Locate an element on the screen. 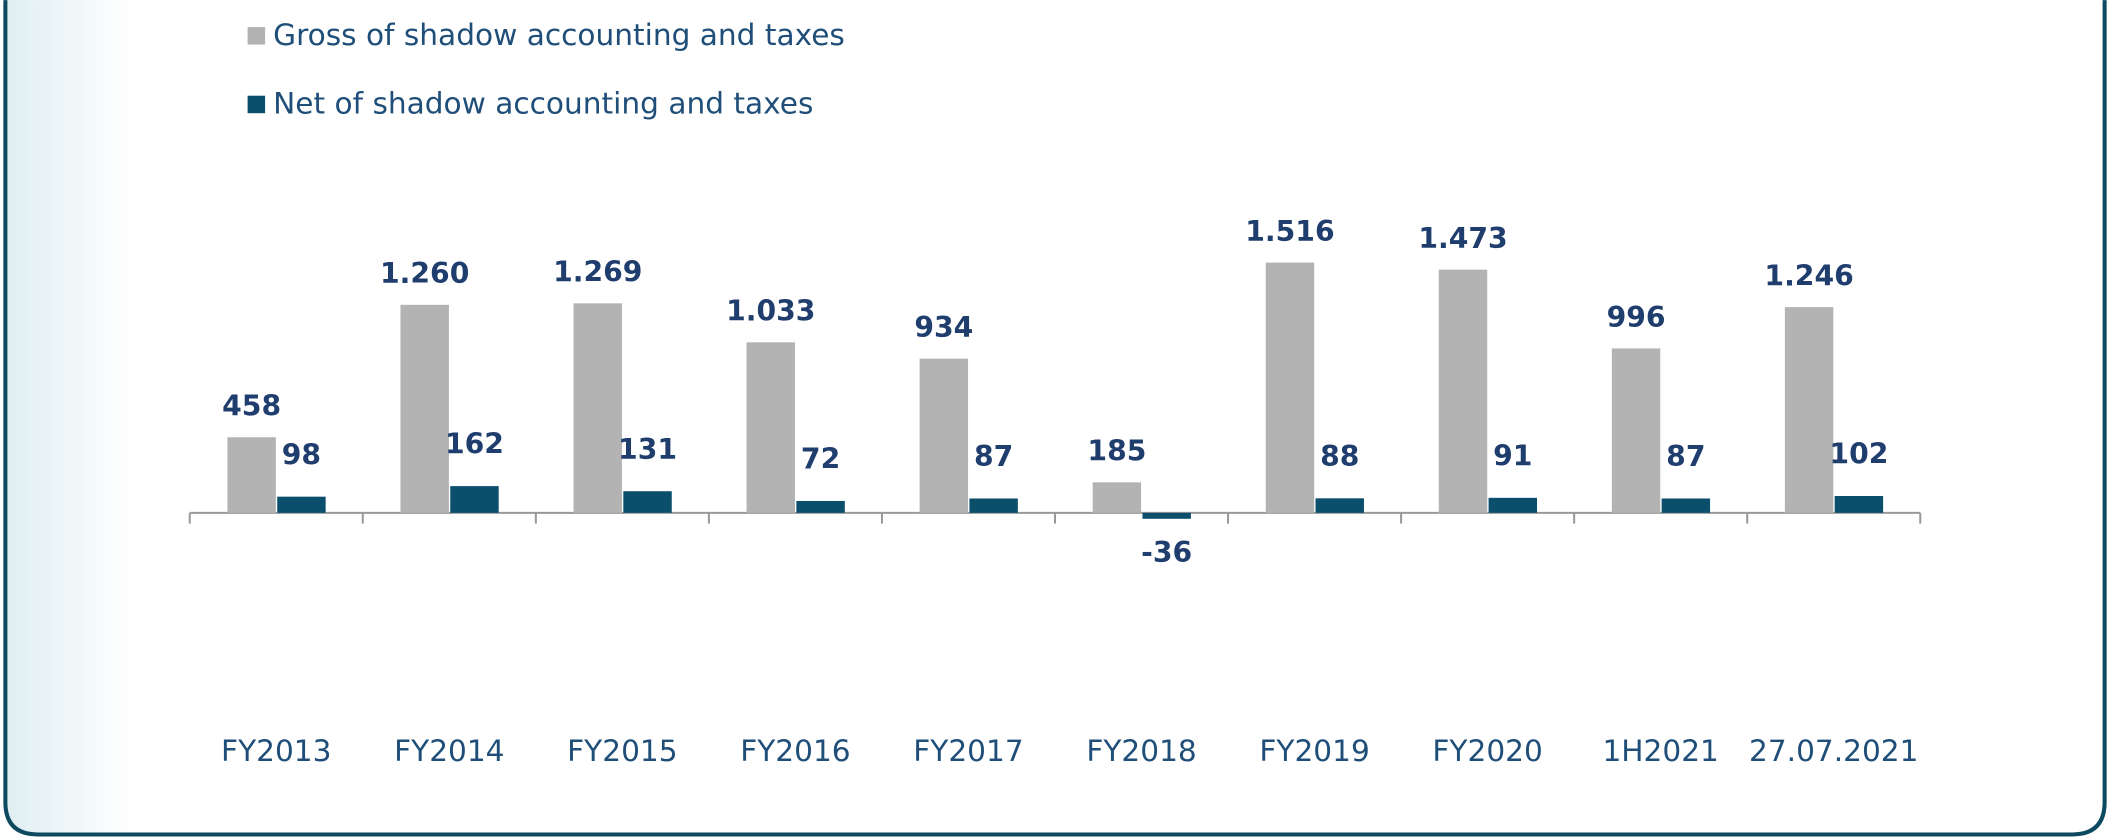  data-label: 162 is located at coordinates (474, 444).